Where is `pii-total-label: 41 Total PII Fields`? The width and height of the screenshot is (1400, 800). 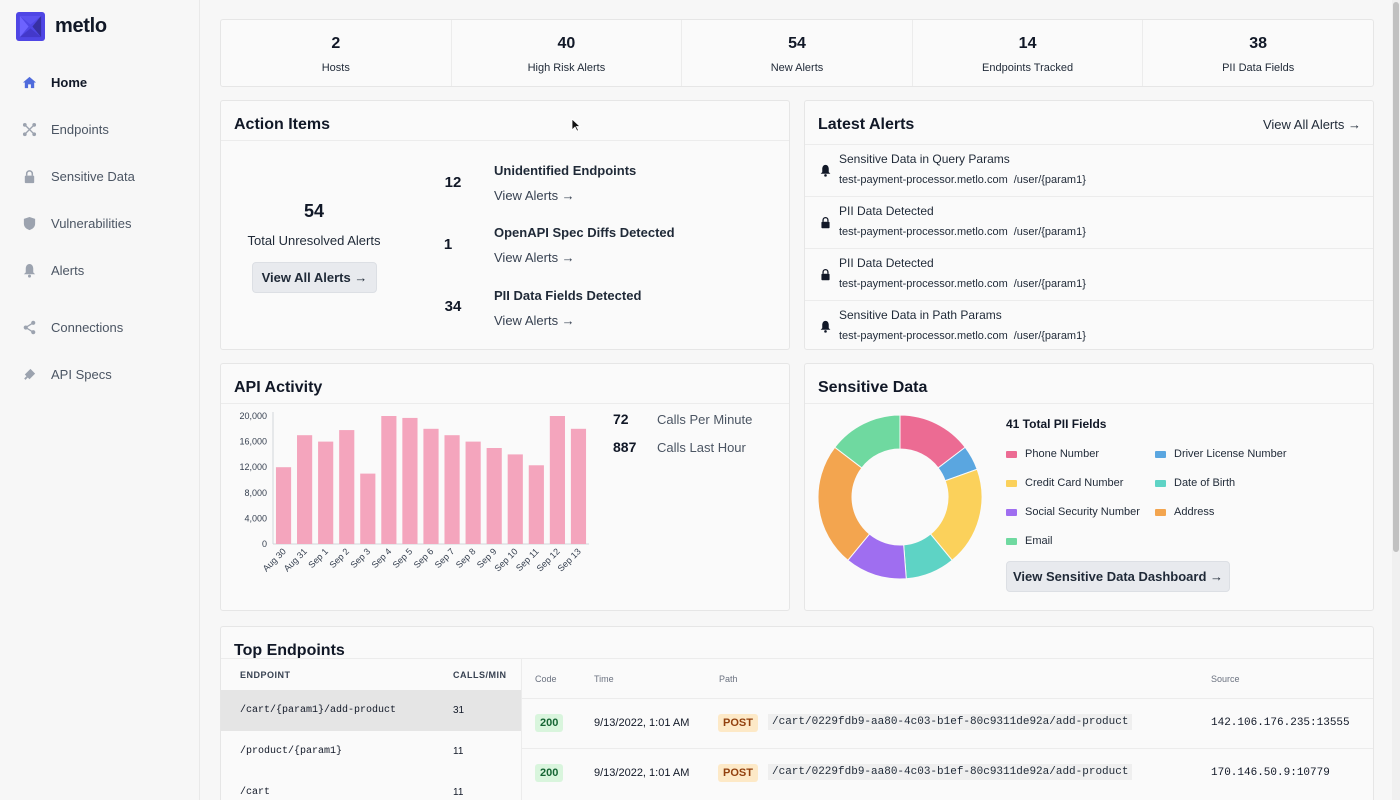 pii-total-label: 41 Total PII Fields is located at coordinates (1056, 424).